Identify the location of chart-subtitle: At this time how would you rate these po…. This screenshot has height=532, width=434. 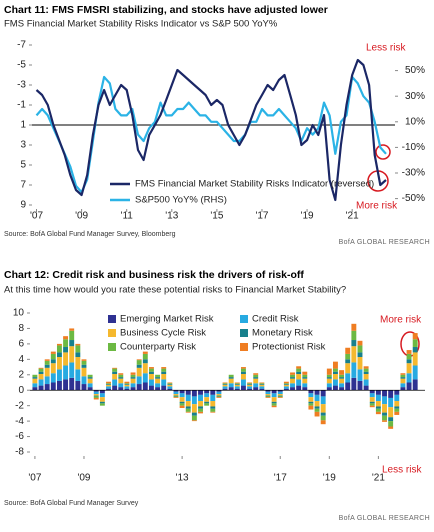
(175, 290).